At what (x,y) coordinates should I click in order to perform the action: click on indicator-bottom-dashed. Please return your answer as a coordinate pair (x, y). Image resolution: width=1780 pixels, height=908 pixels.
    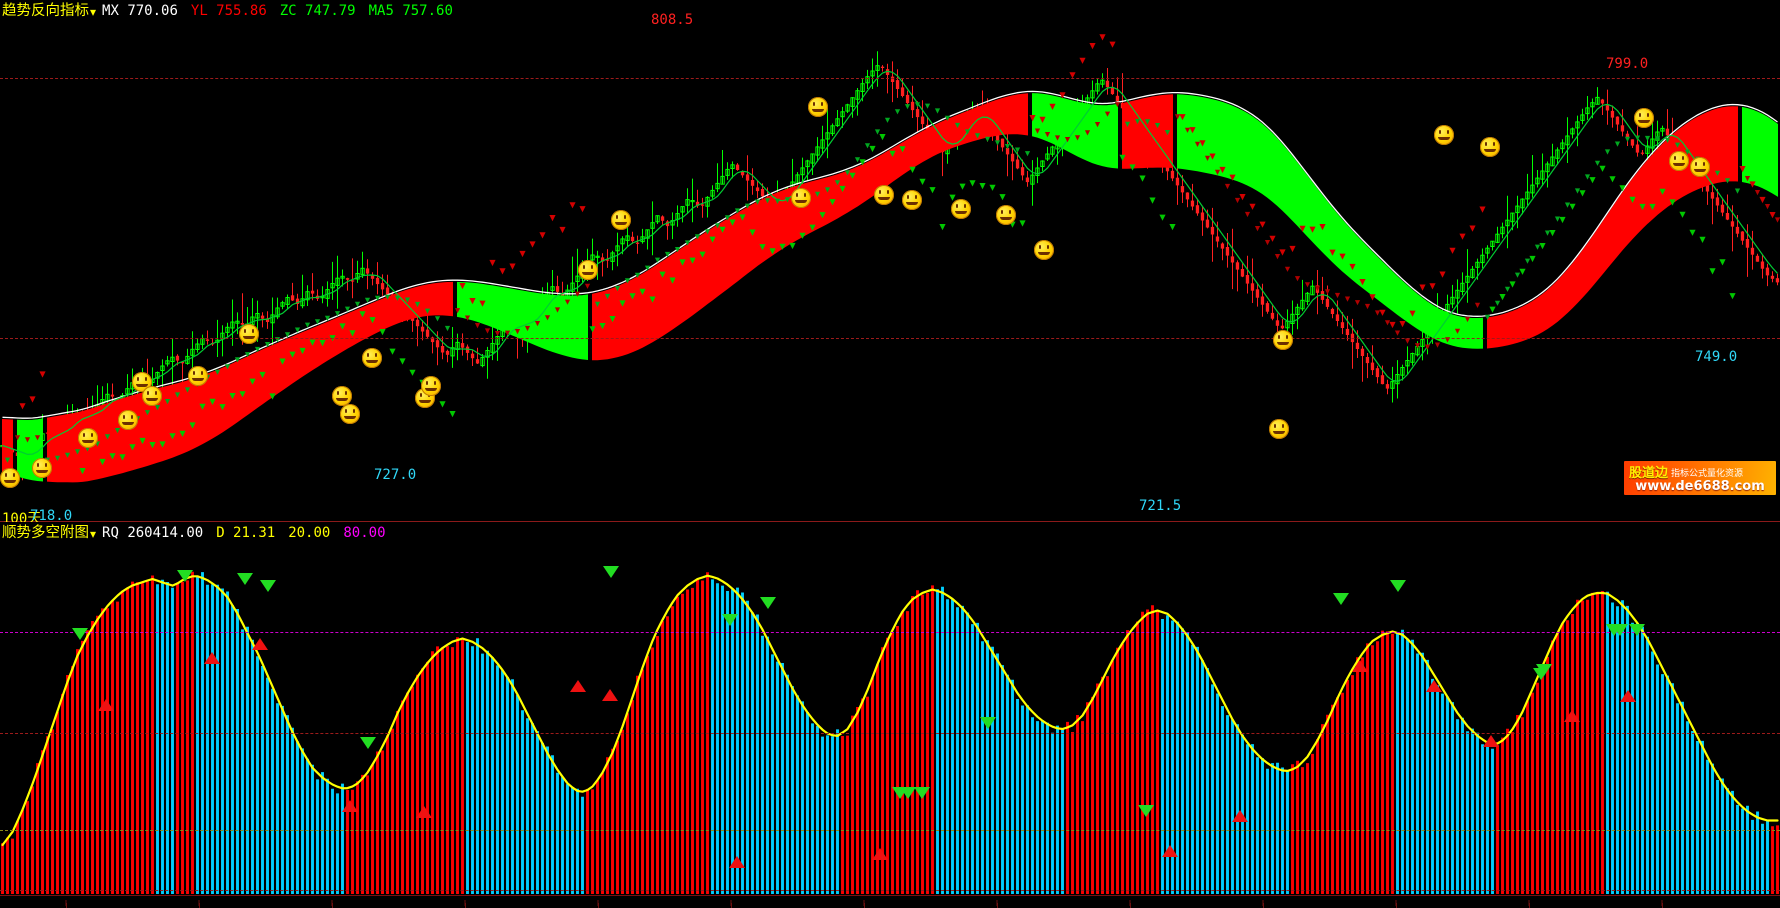
    Looking at the image, I should click on (890, 890).